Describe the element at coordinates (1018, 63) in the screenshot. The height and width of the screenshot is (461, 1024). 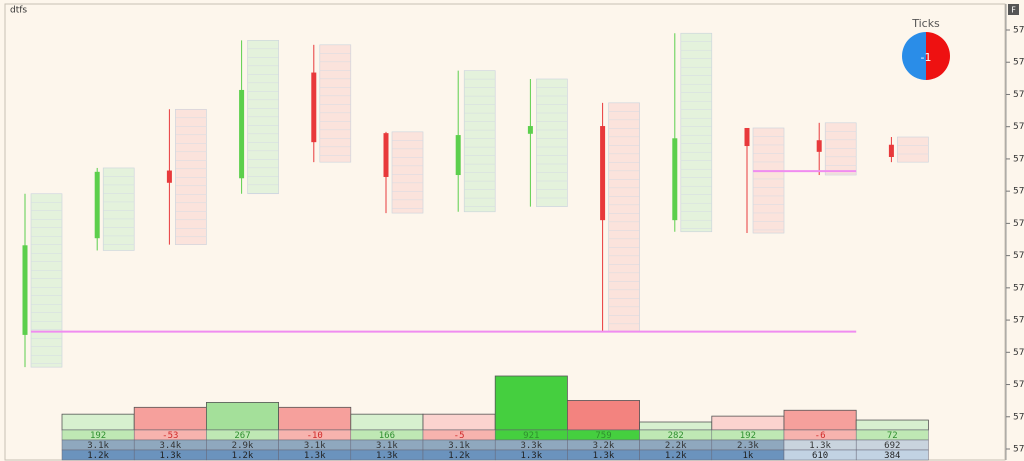
I see `y-tick-label: 5780.00` at that location.